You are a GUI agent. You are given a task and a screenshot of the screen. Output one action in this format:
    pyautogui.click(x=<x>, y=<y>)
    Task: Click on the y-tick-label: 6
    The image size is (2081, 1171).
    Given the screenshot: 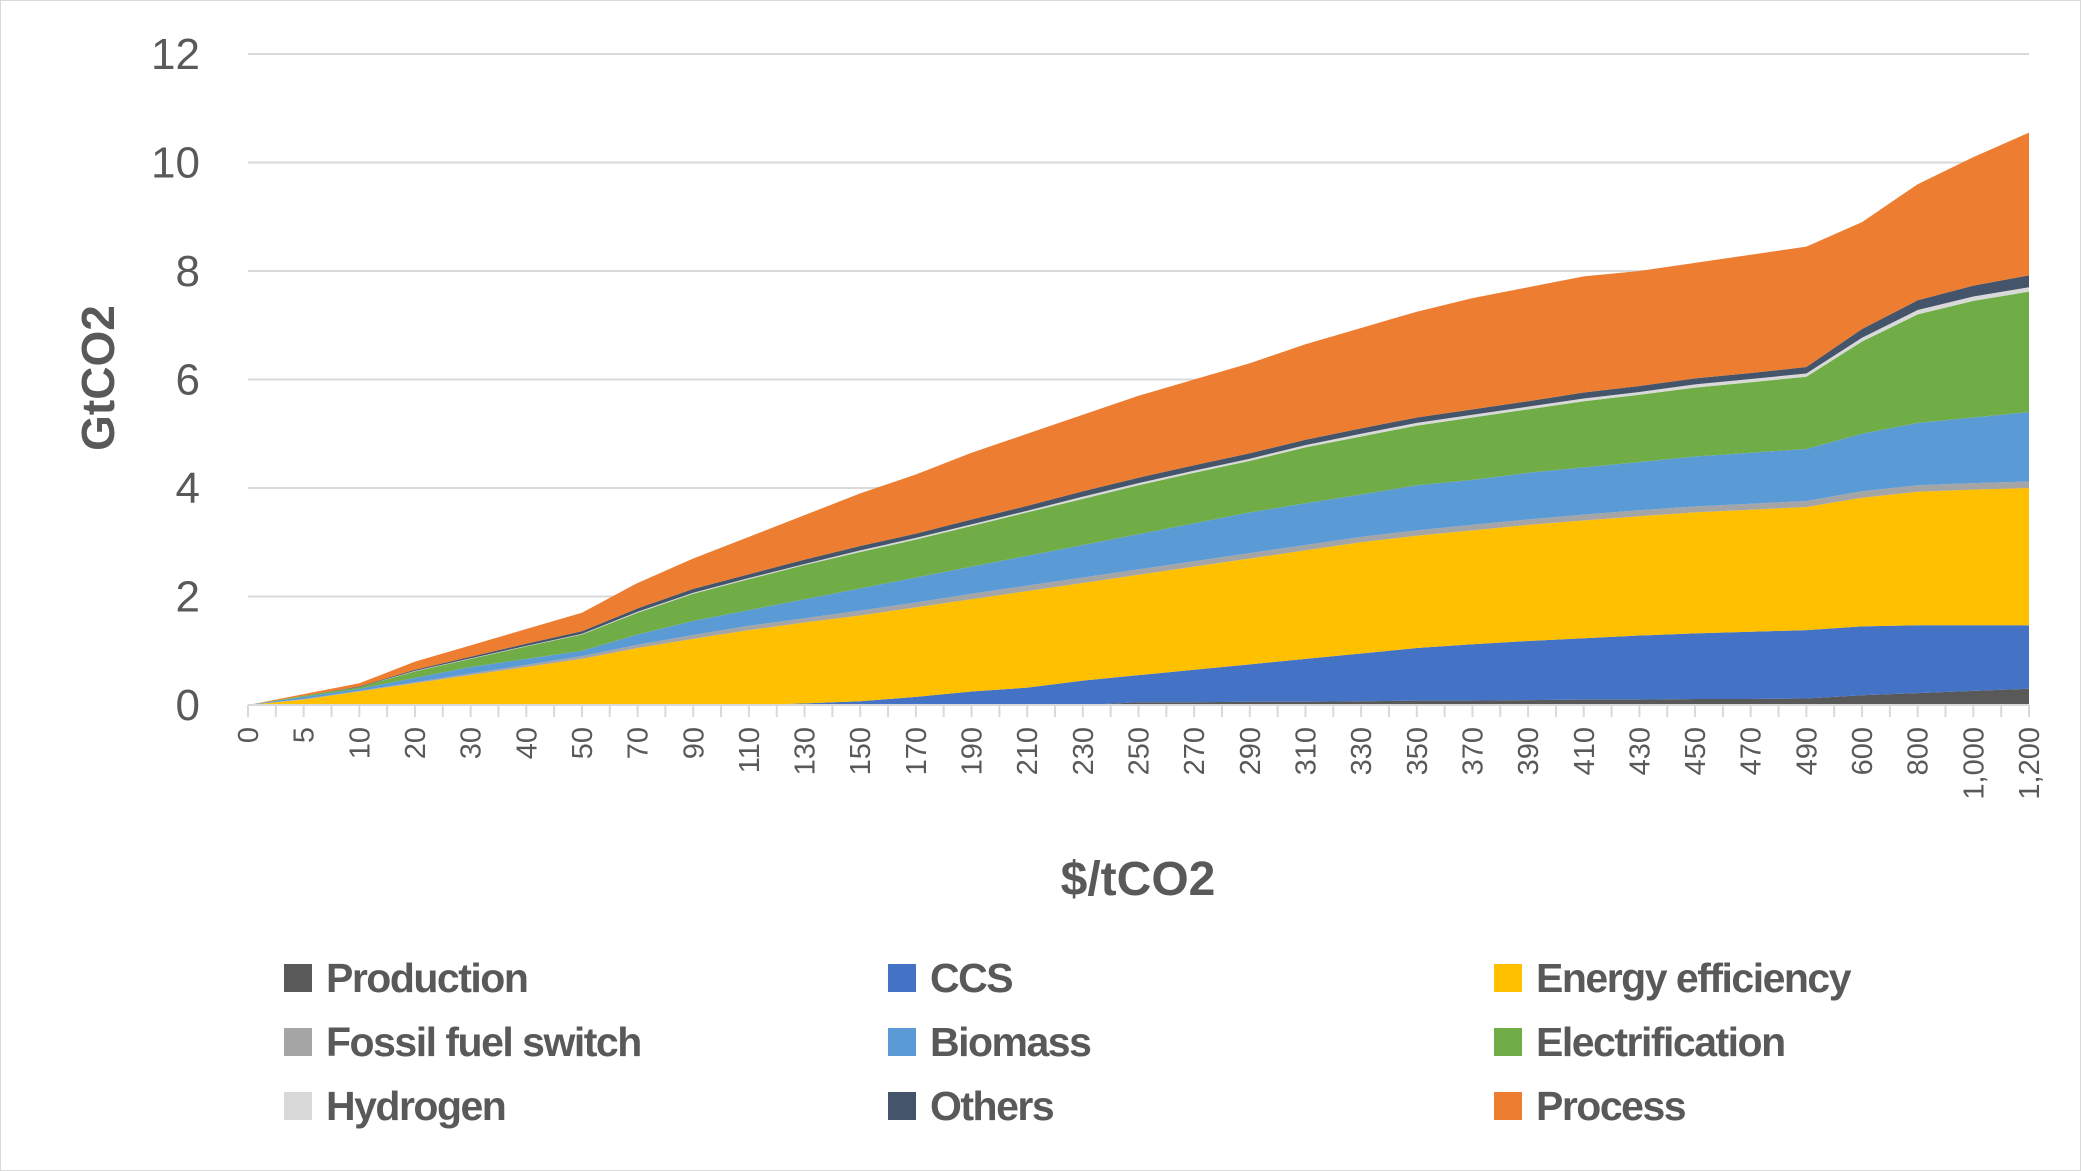 What is the action you would take?
    pyautogui.click(x=188, y=380)
    